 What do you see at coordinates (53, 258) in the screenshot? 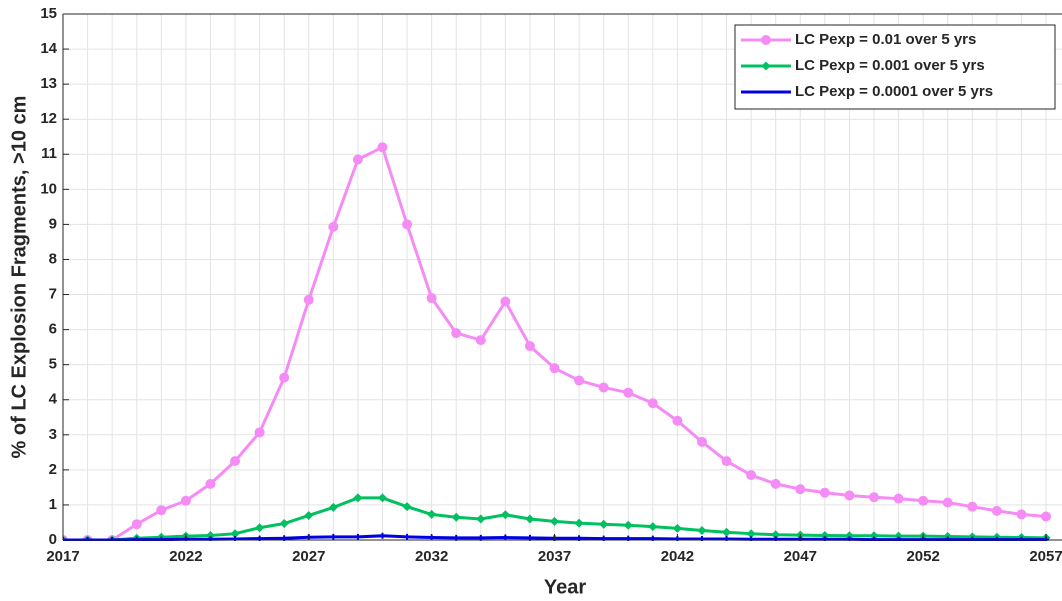
I see `y-tick-label: 8` at bounding box center [53, 258].